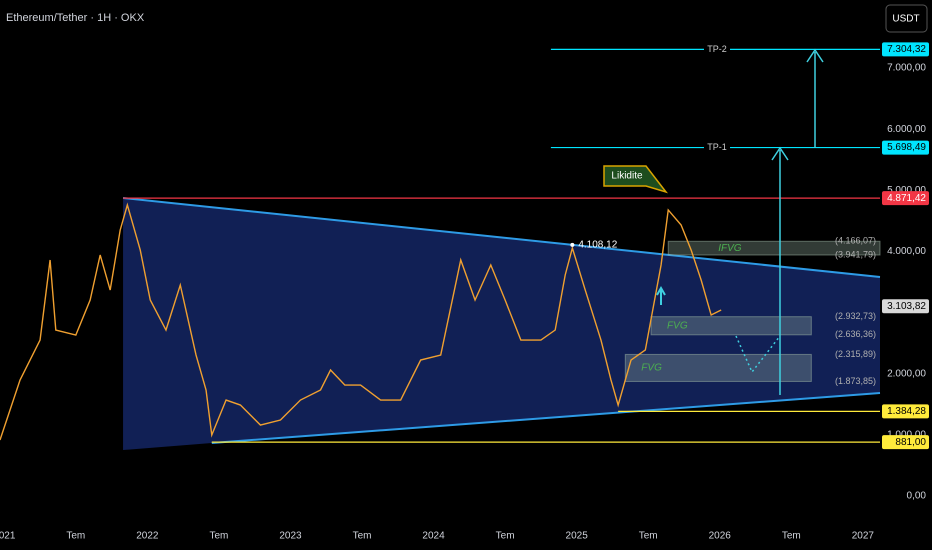  What do you see at coordinates (906, 373) in the screenshot?
I see `y-tick-label: 2.000,00` at bounding box center [906, 373].